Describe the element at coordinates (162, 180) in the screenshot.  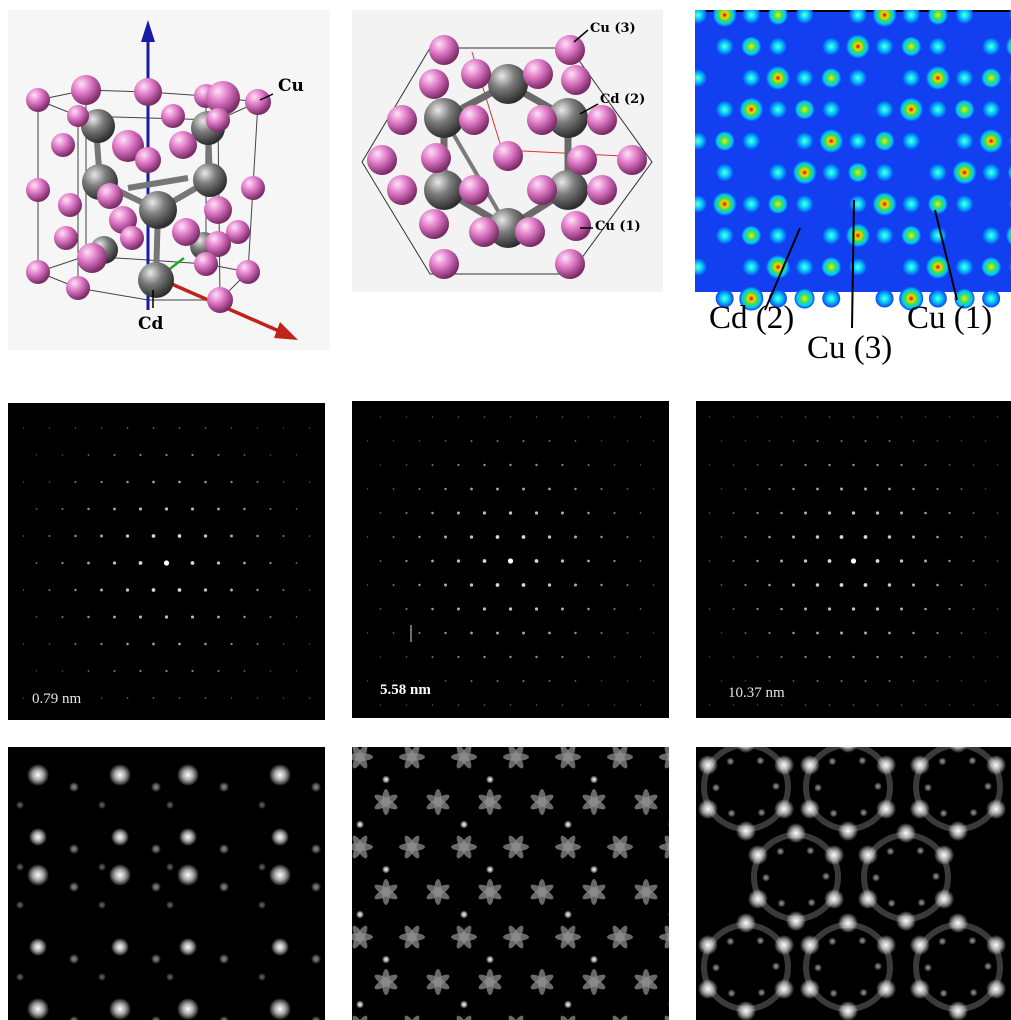
I see `unit-cell-3d-drawing` at that location.